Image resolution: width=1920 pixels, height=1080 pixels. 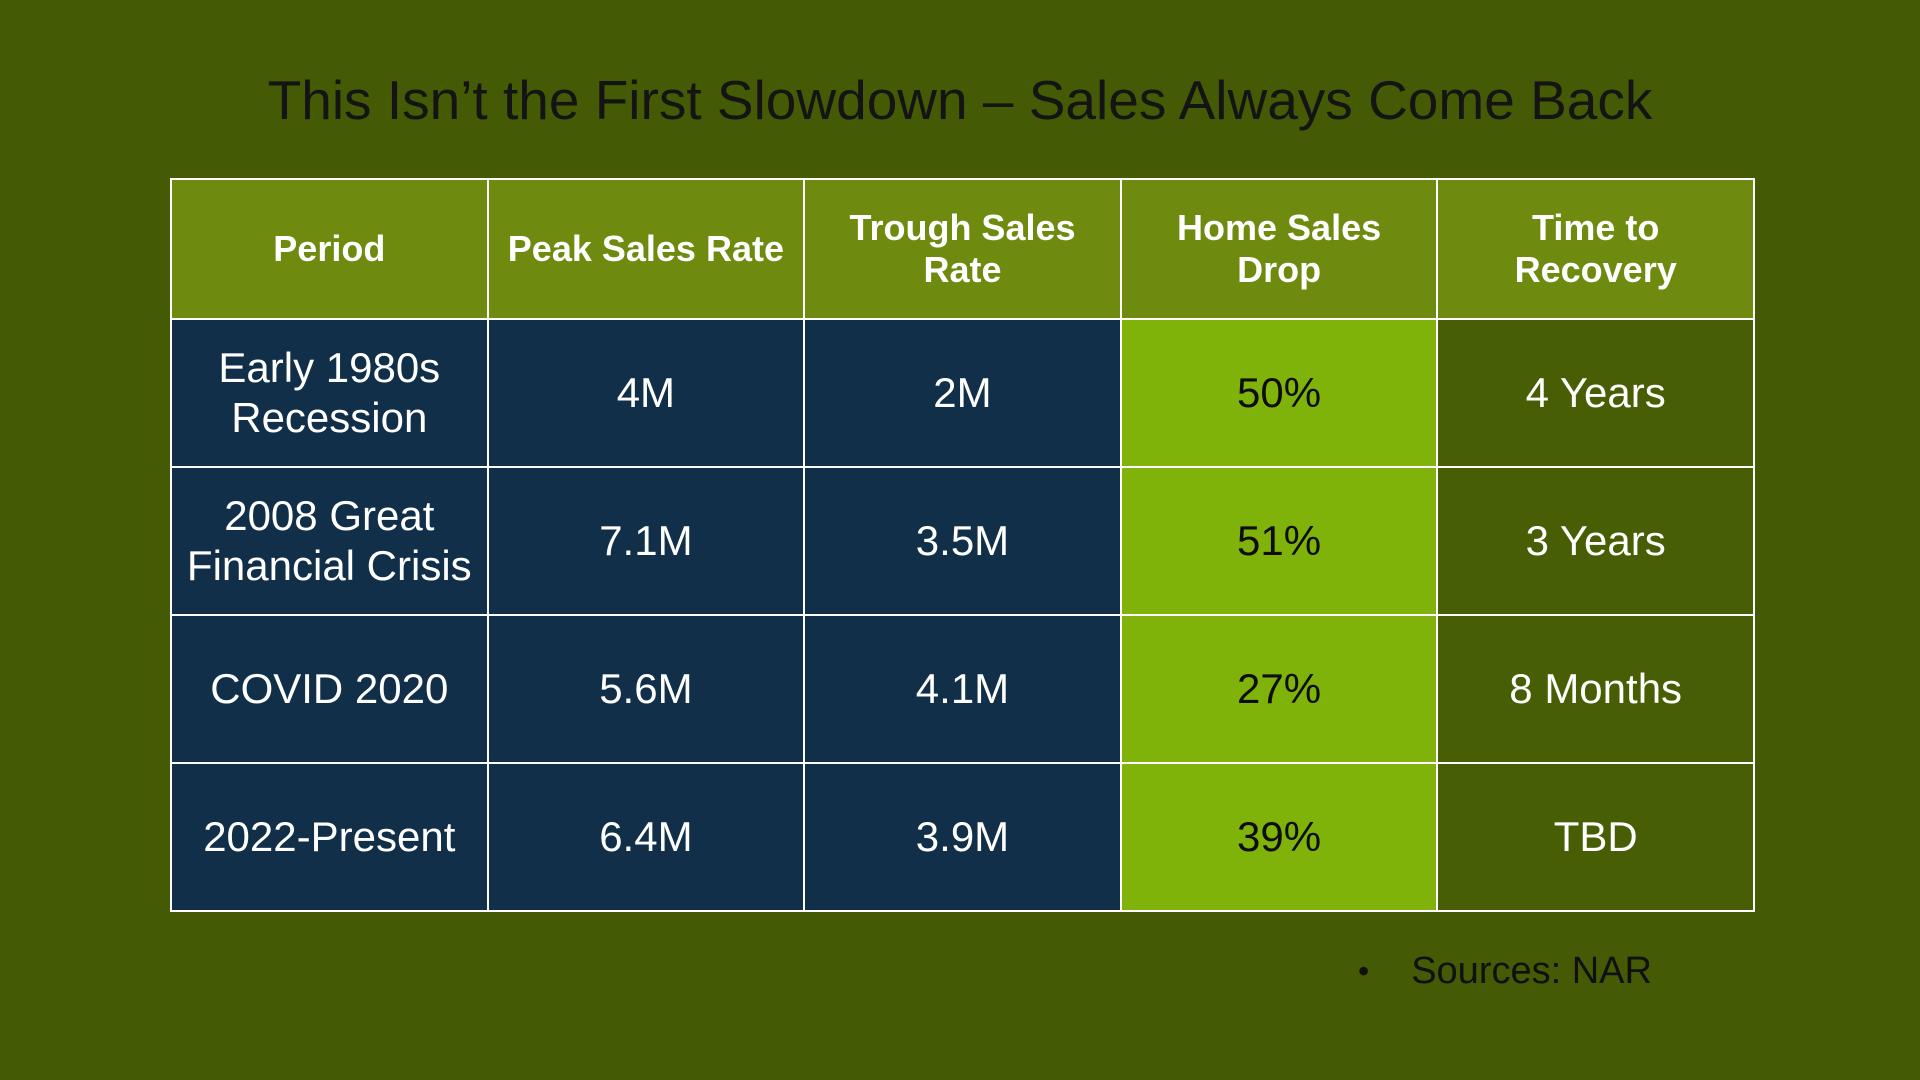 I want to click on cell-recovery: 4 Years, so click(x=1595, y=393).